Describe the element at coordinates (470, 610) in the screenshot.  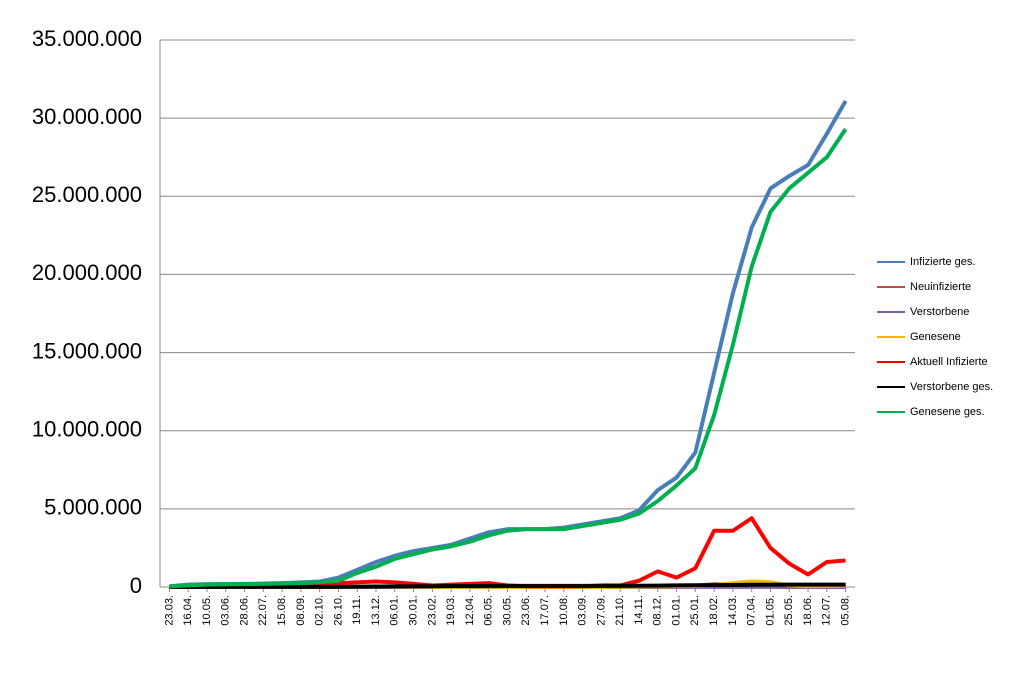
I see `x-tick-label: 12.04.` at that location.